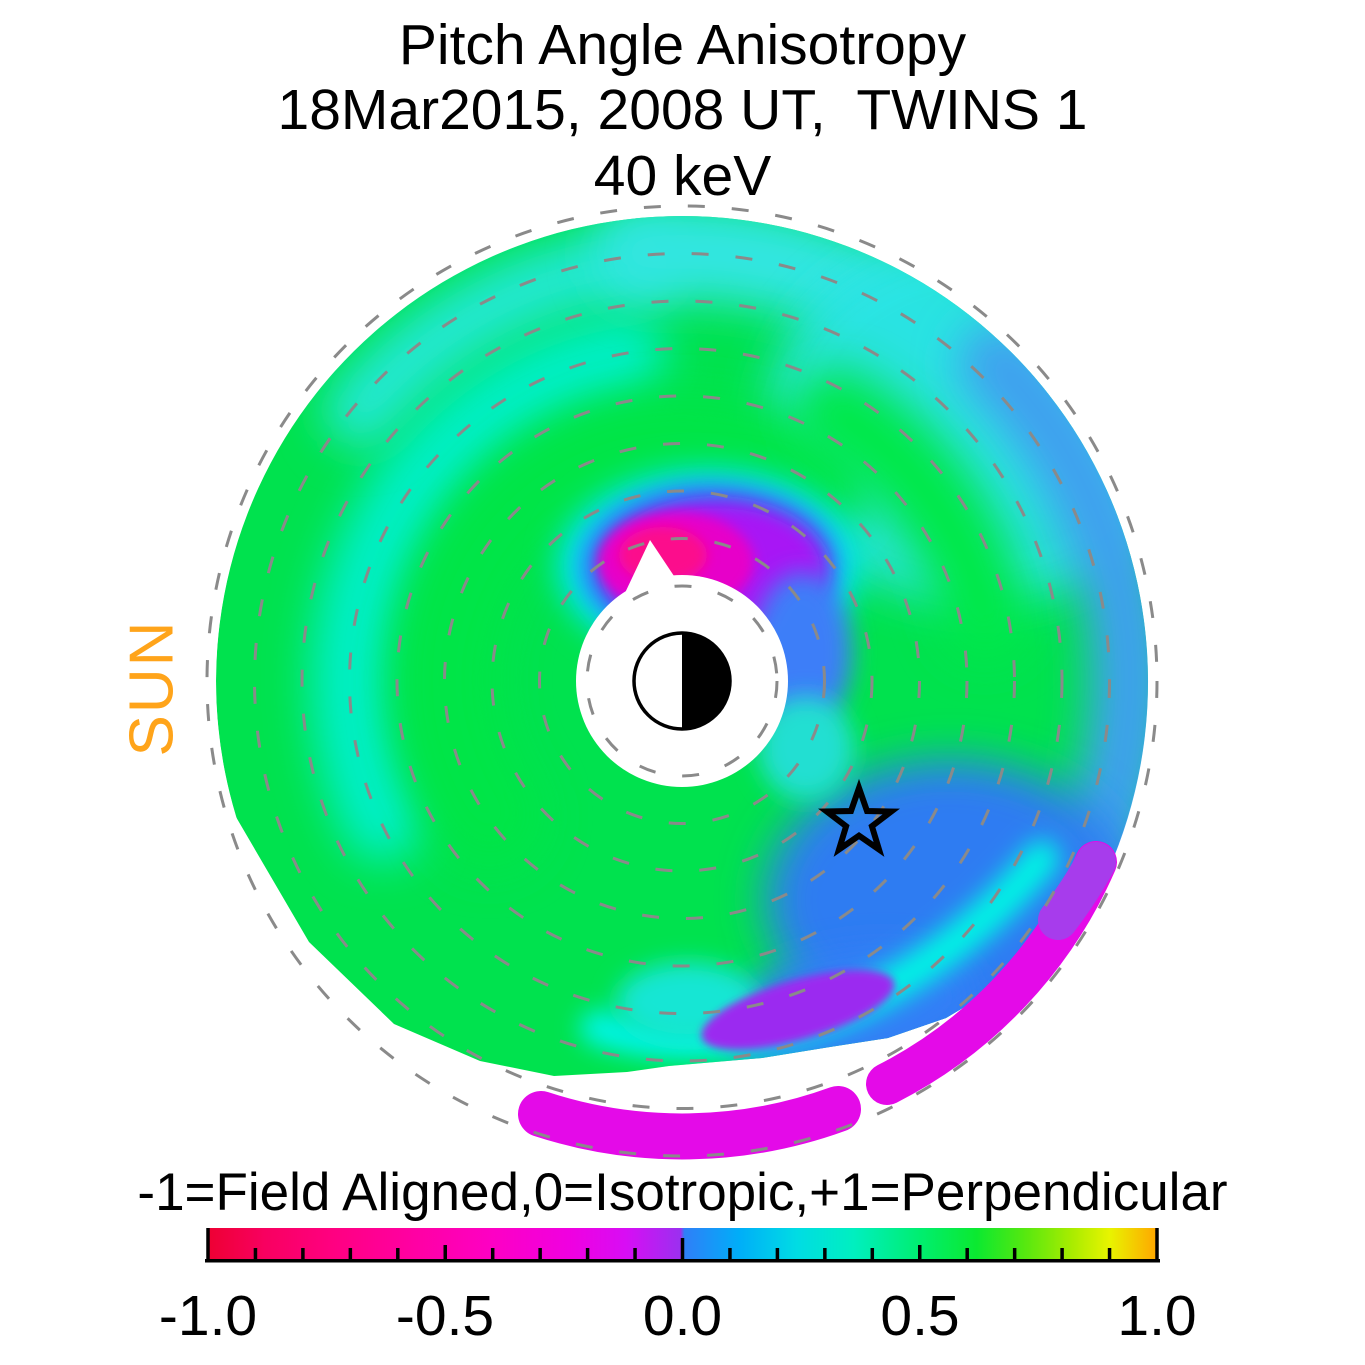  What do you see at coordinates (488, 588) in the screenshot?
I see `field-teal-band` at bounding box center [488, 588].